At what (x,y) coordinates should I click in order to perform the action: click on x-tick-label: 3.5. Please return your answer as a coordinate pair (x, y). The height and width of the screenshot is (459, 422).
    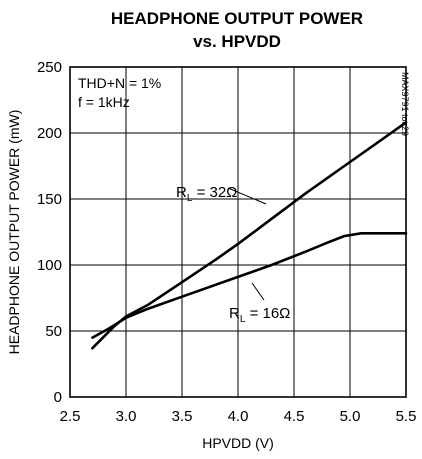
    Looking at the image, I should click on (182, 416).